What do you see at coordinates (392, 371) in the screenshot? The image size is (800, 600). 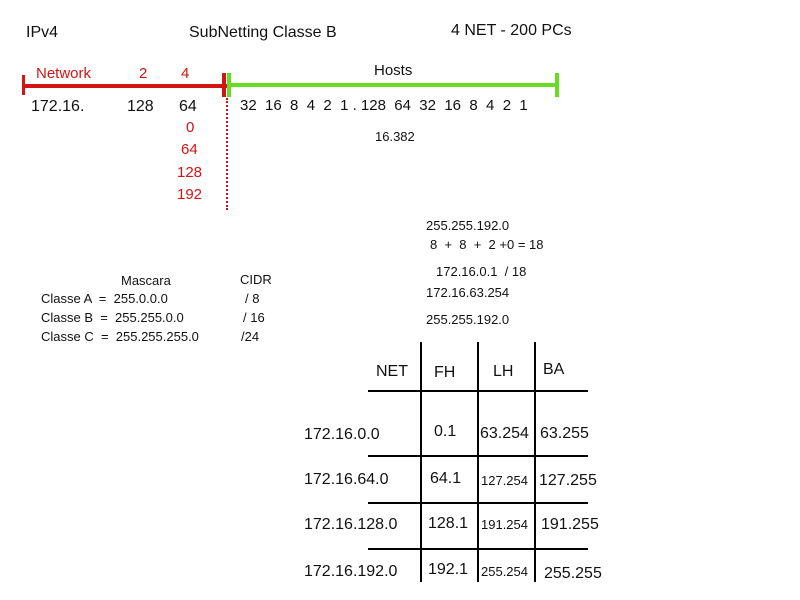 I see `col-header-net: NET` at bounding box center [392, 371].